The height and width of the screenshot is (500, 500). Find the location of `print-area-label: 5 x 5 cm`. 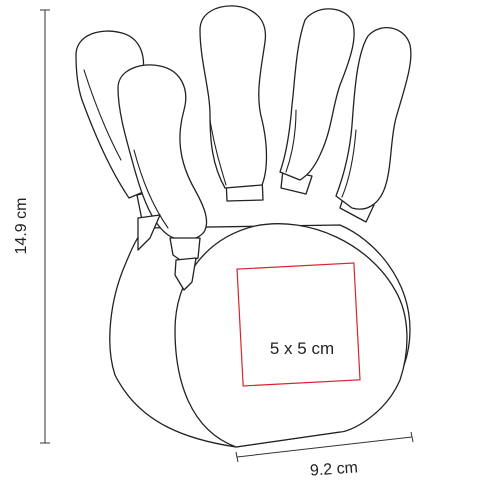

print-area-label: 5 x 5 cm is located at coordinates (302, 348).